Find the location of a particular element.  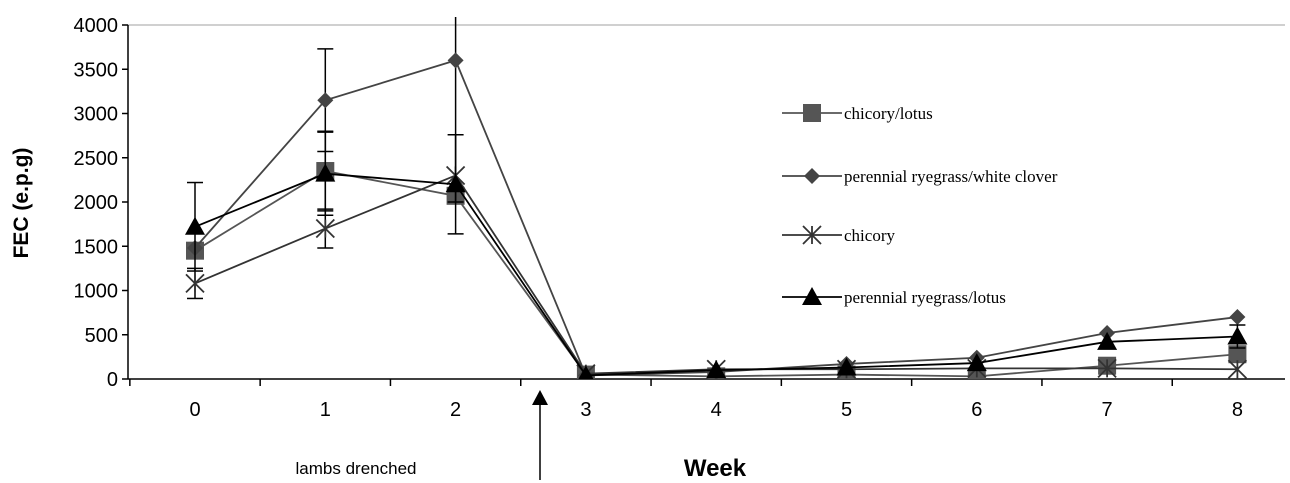

legend-label: perennial ryegrass/lotus is located at coordinates (925, 297).